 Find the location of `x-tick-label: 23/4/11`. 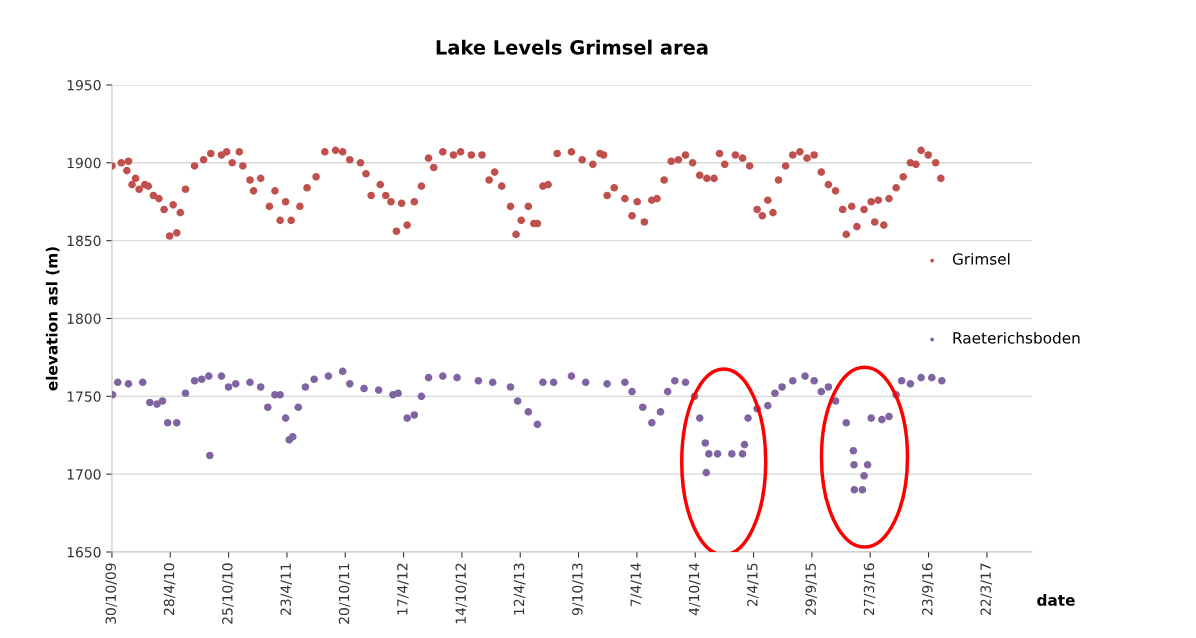

x-tick-label: 23/4/11 is located at coordinates (286, 589).